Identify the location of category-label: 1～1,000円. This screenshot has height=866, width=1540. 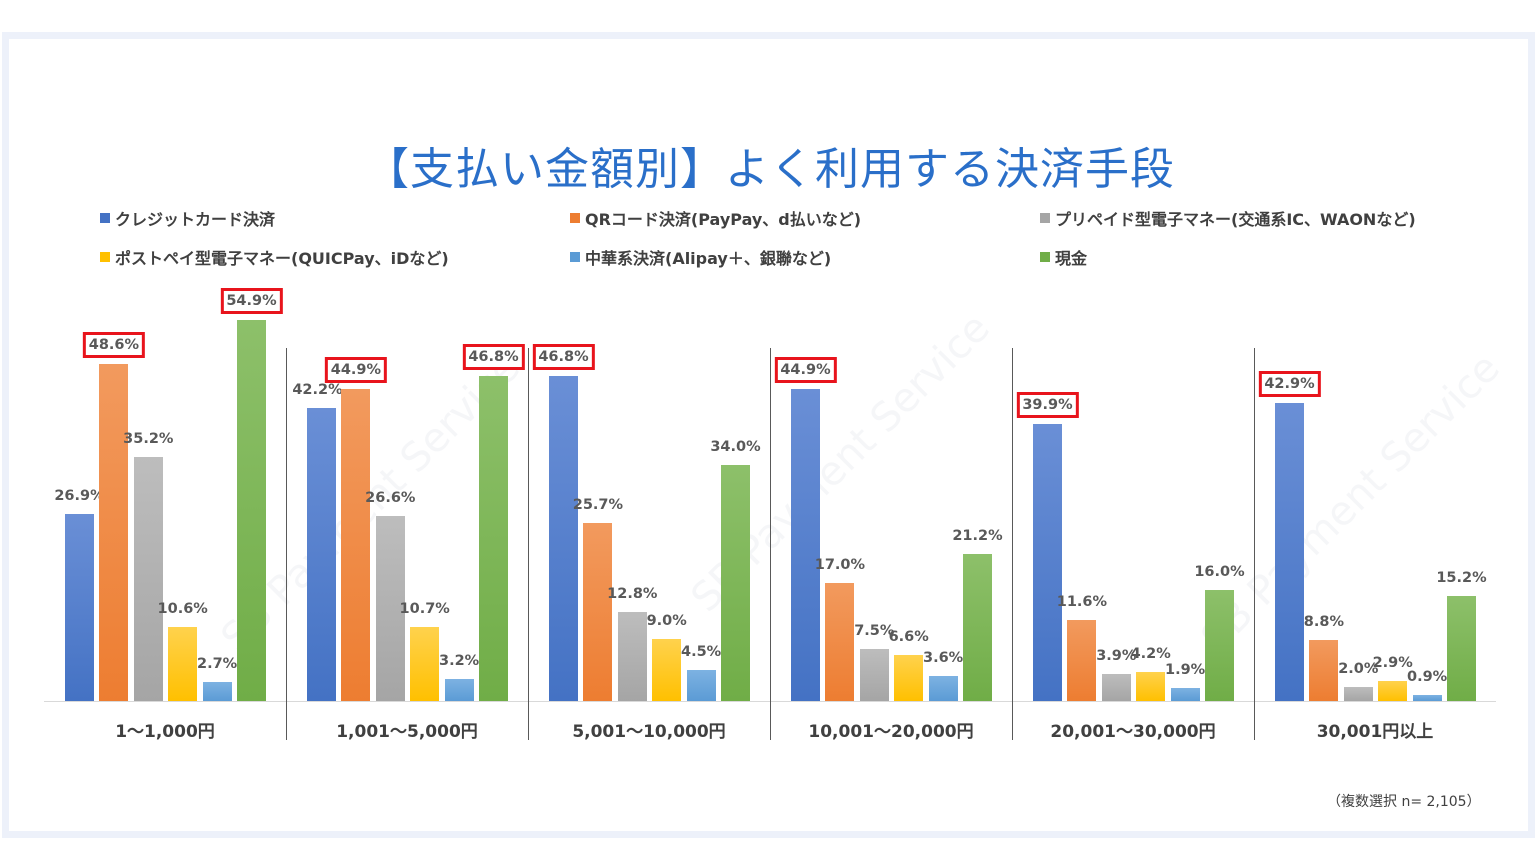
(165, 732).